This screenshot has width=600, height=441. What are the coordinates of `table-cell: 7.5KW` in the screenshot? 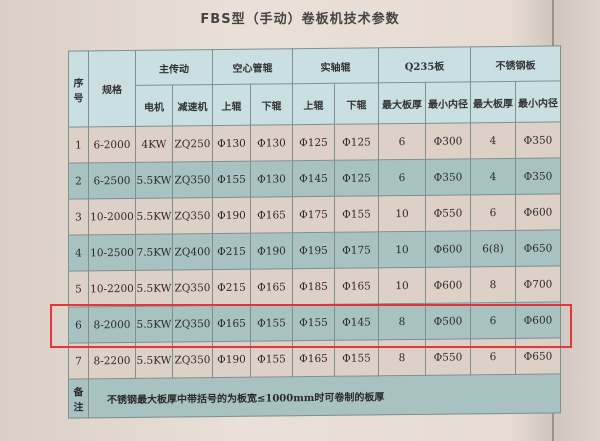 It's located at (154, 252).